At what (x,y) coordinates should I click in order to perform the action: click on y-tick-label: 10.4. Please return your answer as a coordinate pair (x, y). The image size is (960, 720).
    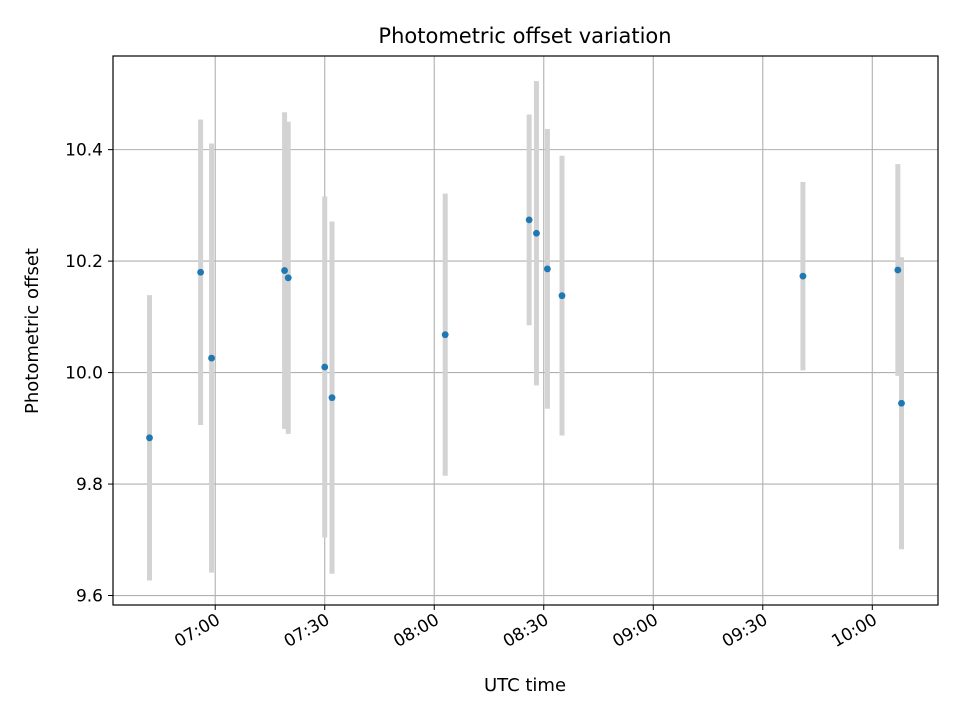
    Looking at the image, I should click on (84, 151).